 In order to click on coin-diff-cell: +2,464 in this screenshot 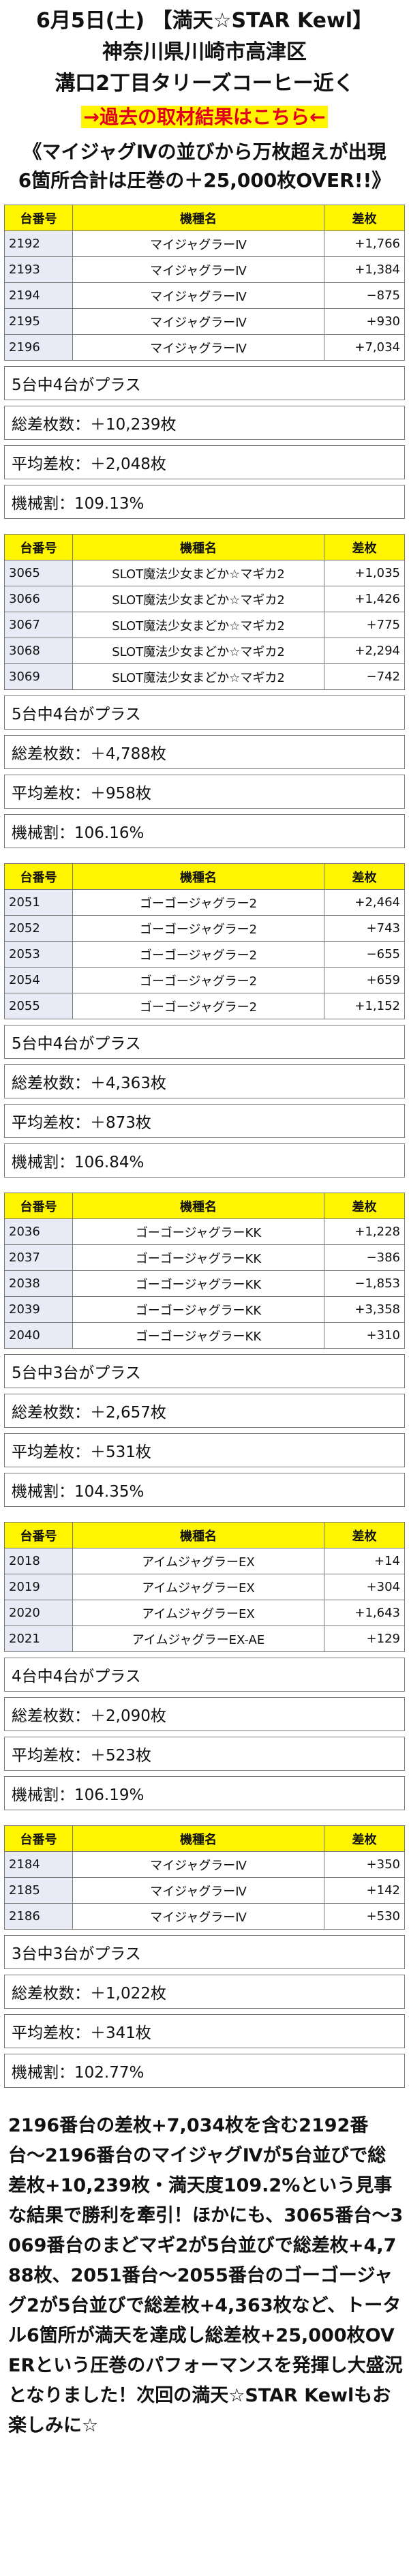, I will do `click(364, 902)`.